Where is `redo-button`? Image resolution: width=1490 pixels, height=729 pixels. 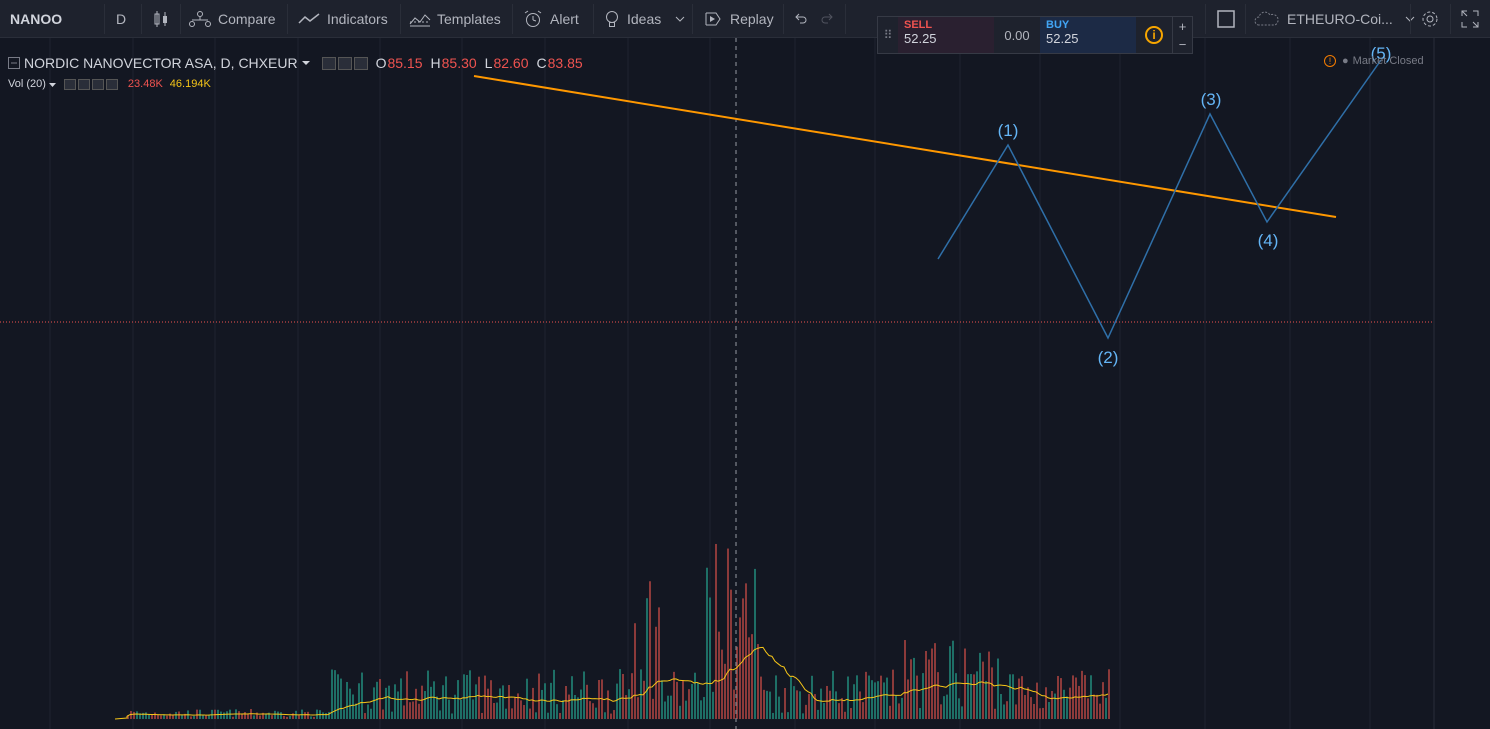 redo-button is located at coordinates (828, 19).